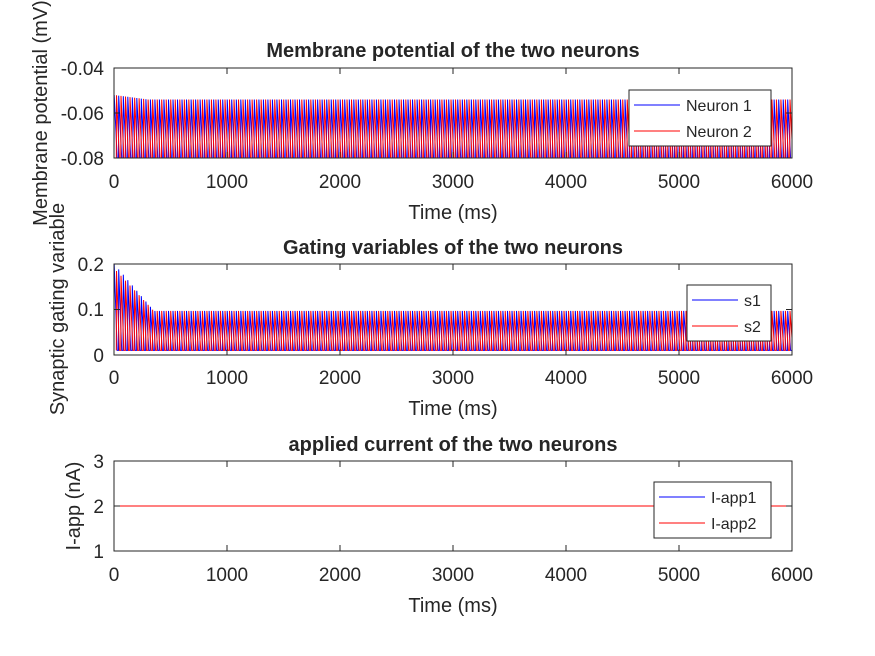 This screenshot has height=656, width=875. Describe the element at coordinates (98, 552) in the screenshot. I see `y-tick-label: 1` at that location.